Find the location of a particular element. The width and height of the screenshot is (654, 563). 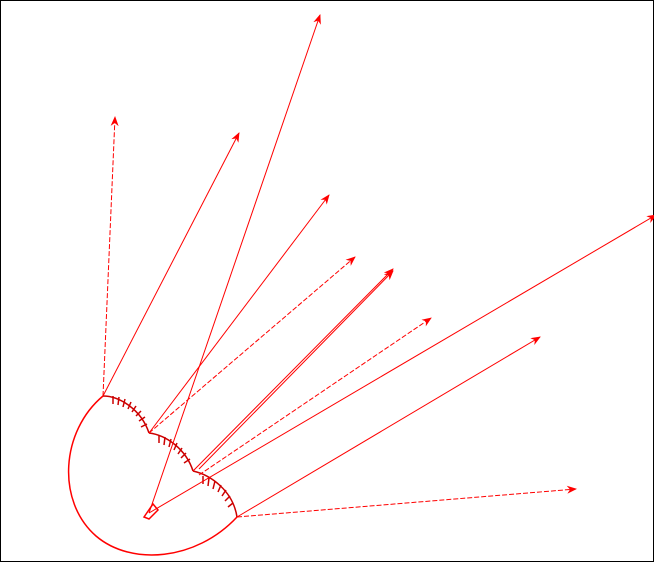

hatch-marks is located at coordinates (173, 452).